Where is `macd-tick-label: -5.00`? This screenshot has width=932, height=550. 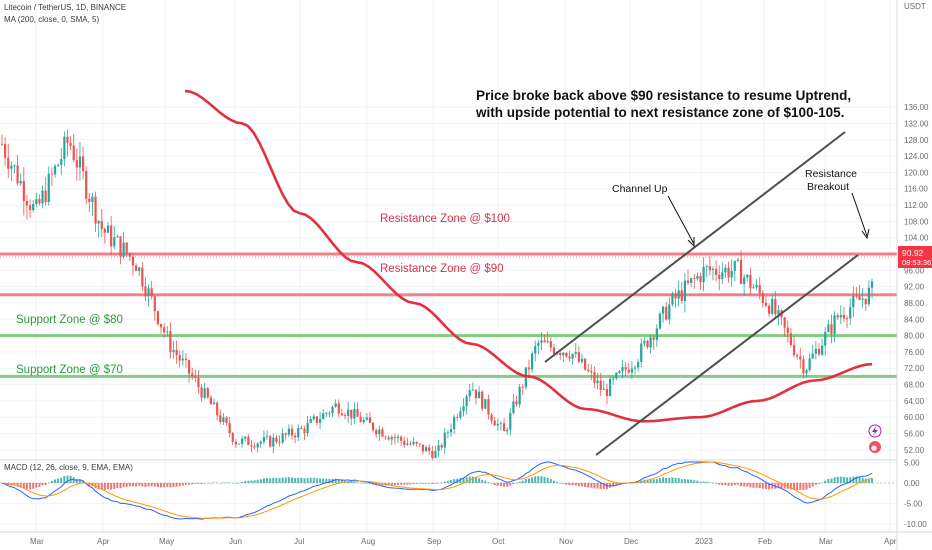
macd-tick-label: -5.00 is located at coordinates (913, 504).